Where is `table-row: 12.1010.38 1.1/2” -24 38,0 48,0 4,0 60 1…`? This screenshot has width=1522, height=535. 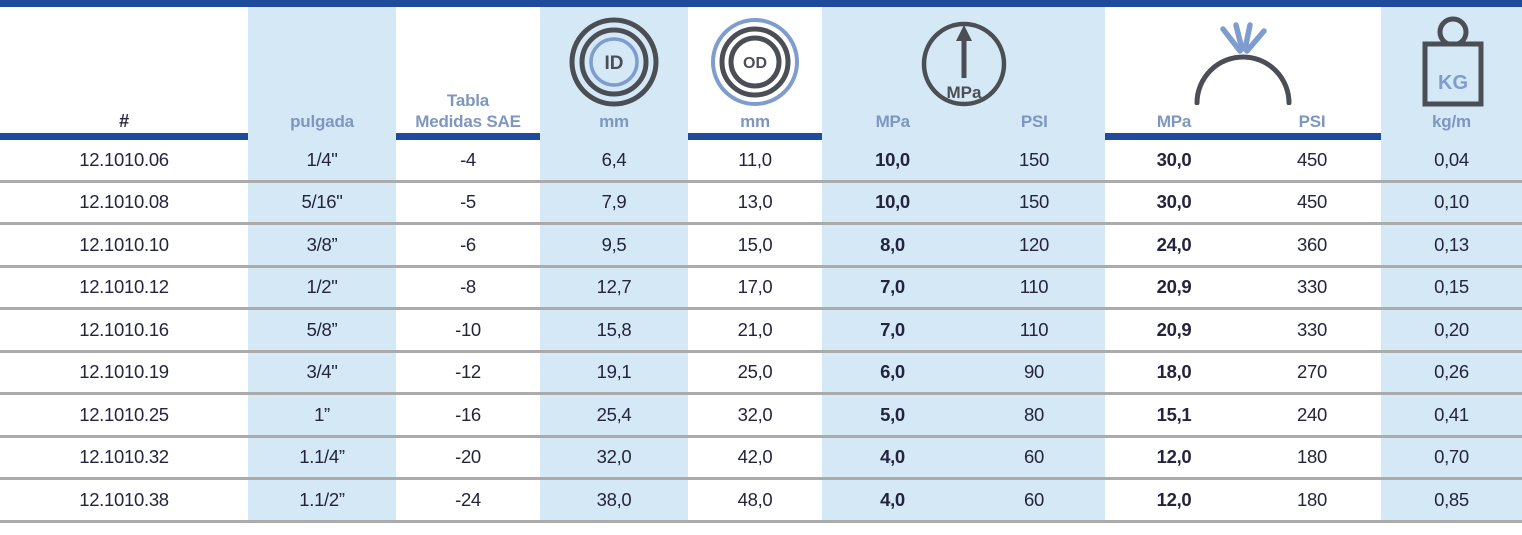 table-row: 12.1010.38 1.1/2” -24 38,0 48,0 4,0 60 1… is located at coordinates (761, 501).